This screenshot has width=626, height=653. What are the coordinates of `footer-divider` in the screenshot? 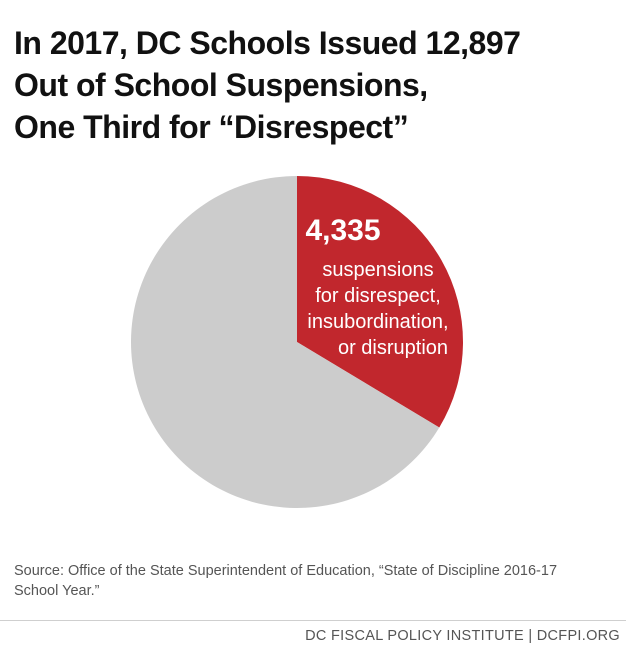 It's located at (313, 620).